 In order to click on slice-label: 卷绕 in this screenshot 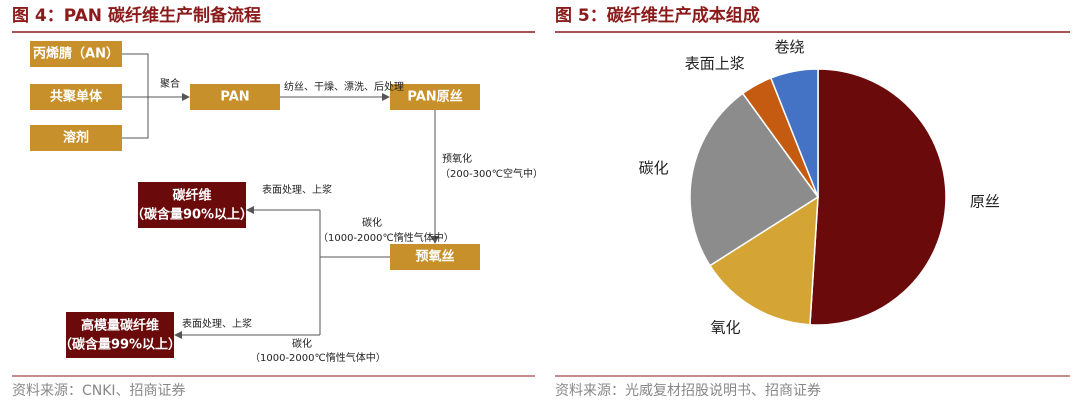, I will do `click(790, 47)`.